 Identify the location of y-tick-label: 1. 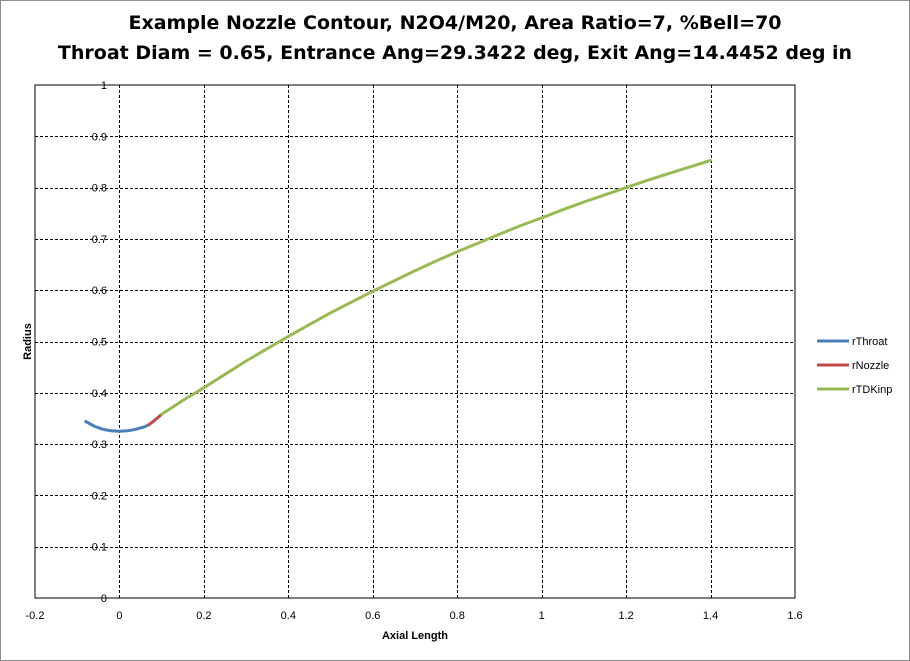
(104, 86).